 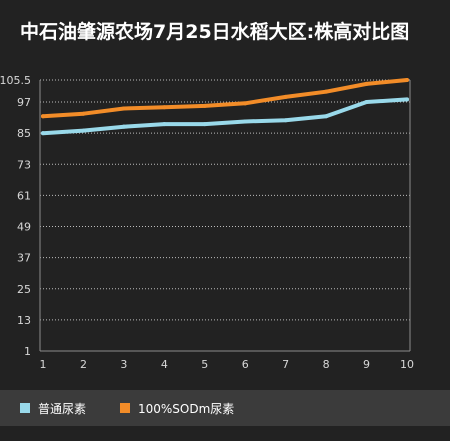 What do you see at coordinates (123, 364) in the screenshot?
I see `x-tick-label-2: 3` at bounding box center [123, 364].